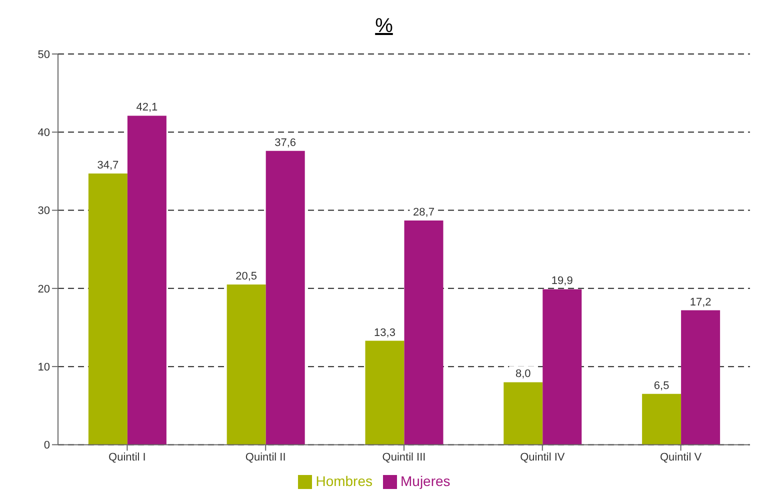 Image resolution: width=768 pixels, height=501 pixels. Describe the element at coordinates (701, 302) in the screenshot. I see `data-label: 17,2` at that location.